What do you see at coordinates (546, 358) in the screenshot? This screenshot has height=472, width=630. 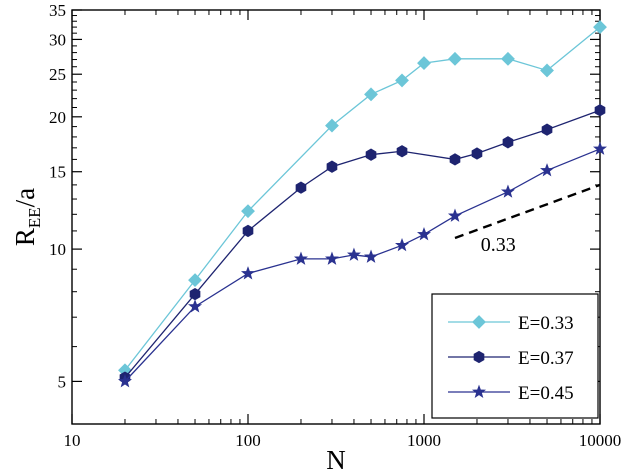 I see `legend-label: E=0.37` at bounding box center [546, 358].